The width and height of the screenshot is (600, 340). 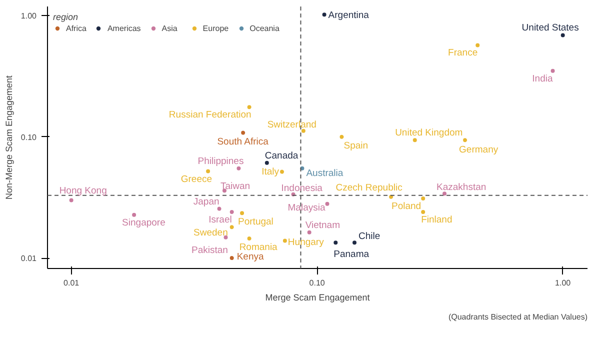 I want to click on annotation: Germany, so click(x=478, y=150).